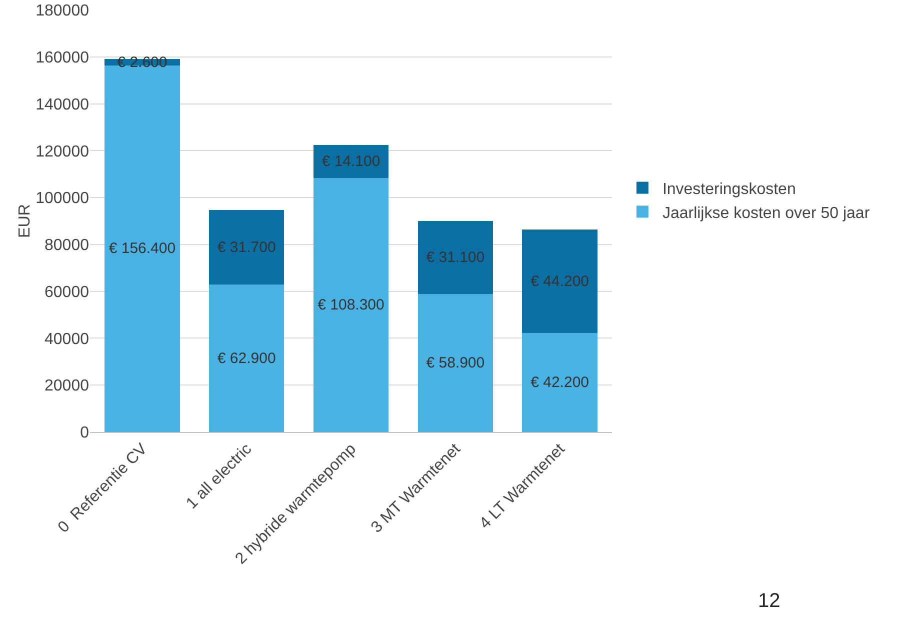 Image resolution: width=902 pixels, height=622 pixels. I want to click on text: 12, so click(769, 601).